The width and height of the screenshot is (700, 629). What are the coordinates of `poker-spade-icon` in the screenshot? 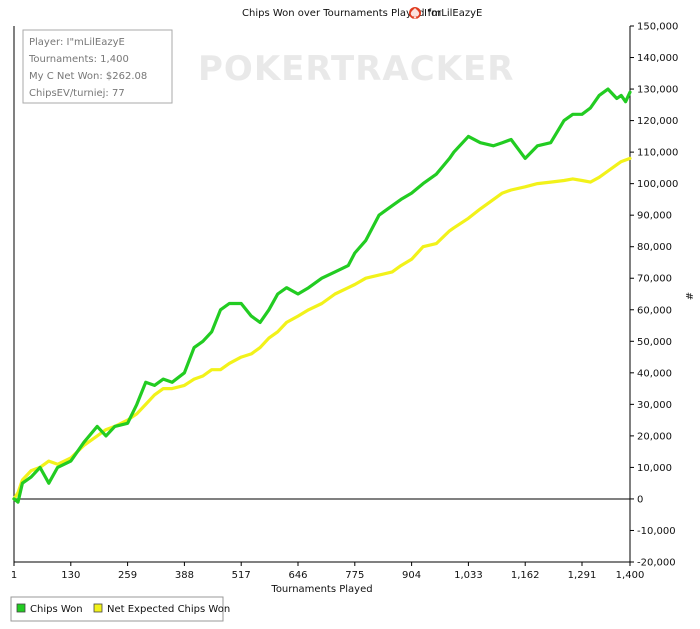 It's located at (415, 13).